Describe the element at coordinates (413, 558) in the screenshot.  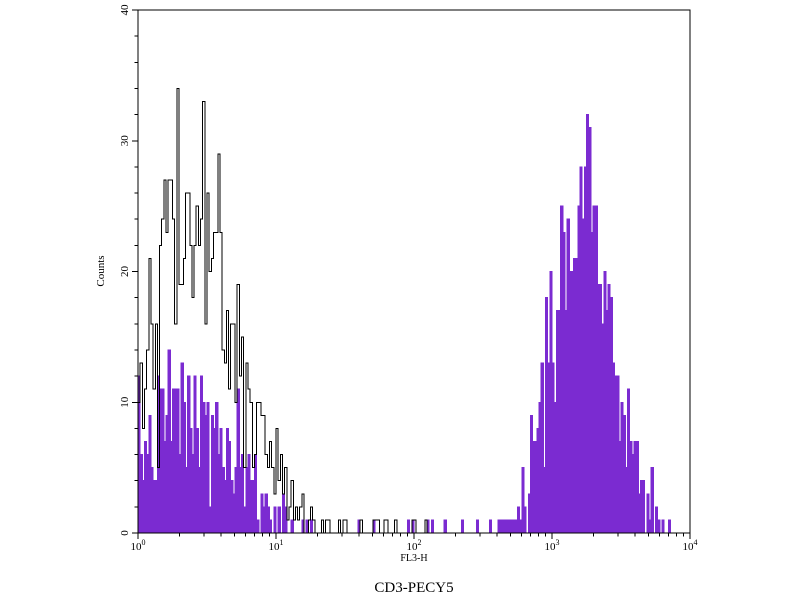
I see `x-axis-label: FL3-H` at that location.